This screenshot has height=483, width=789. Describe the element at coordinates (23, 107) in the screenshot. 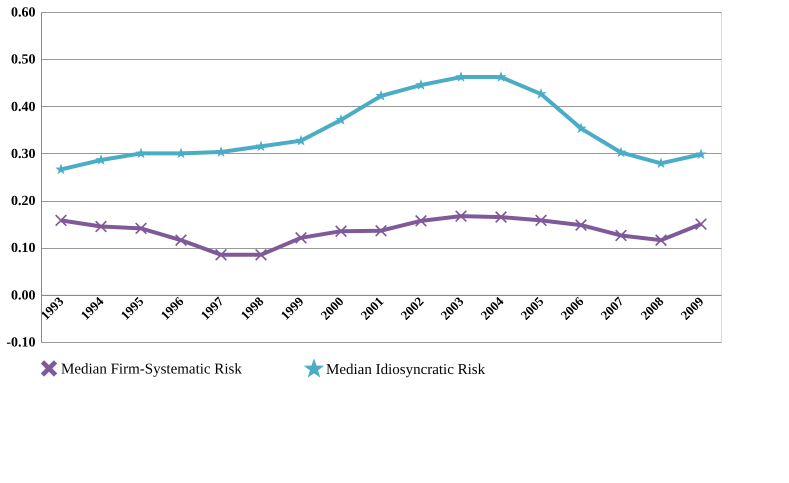

I see `y-tick-label: 0.40` at that location.